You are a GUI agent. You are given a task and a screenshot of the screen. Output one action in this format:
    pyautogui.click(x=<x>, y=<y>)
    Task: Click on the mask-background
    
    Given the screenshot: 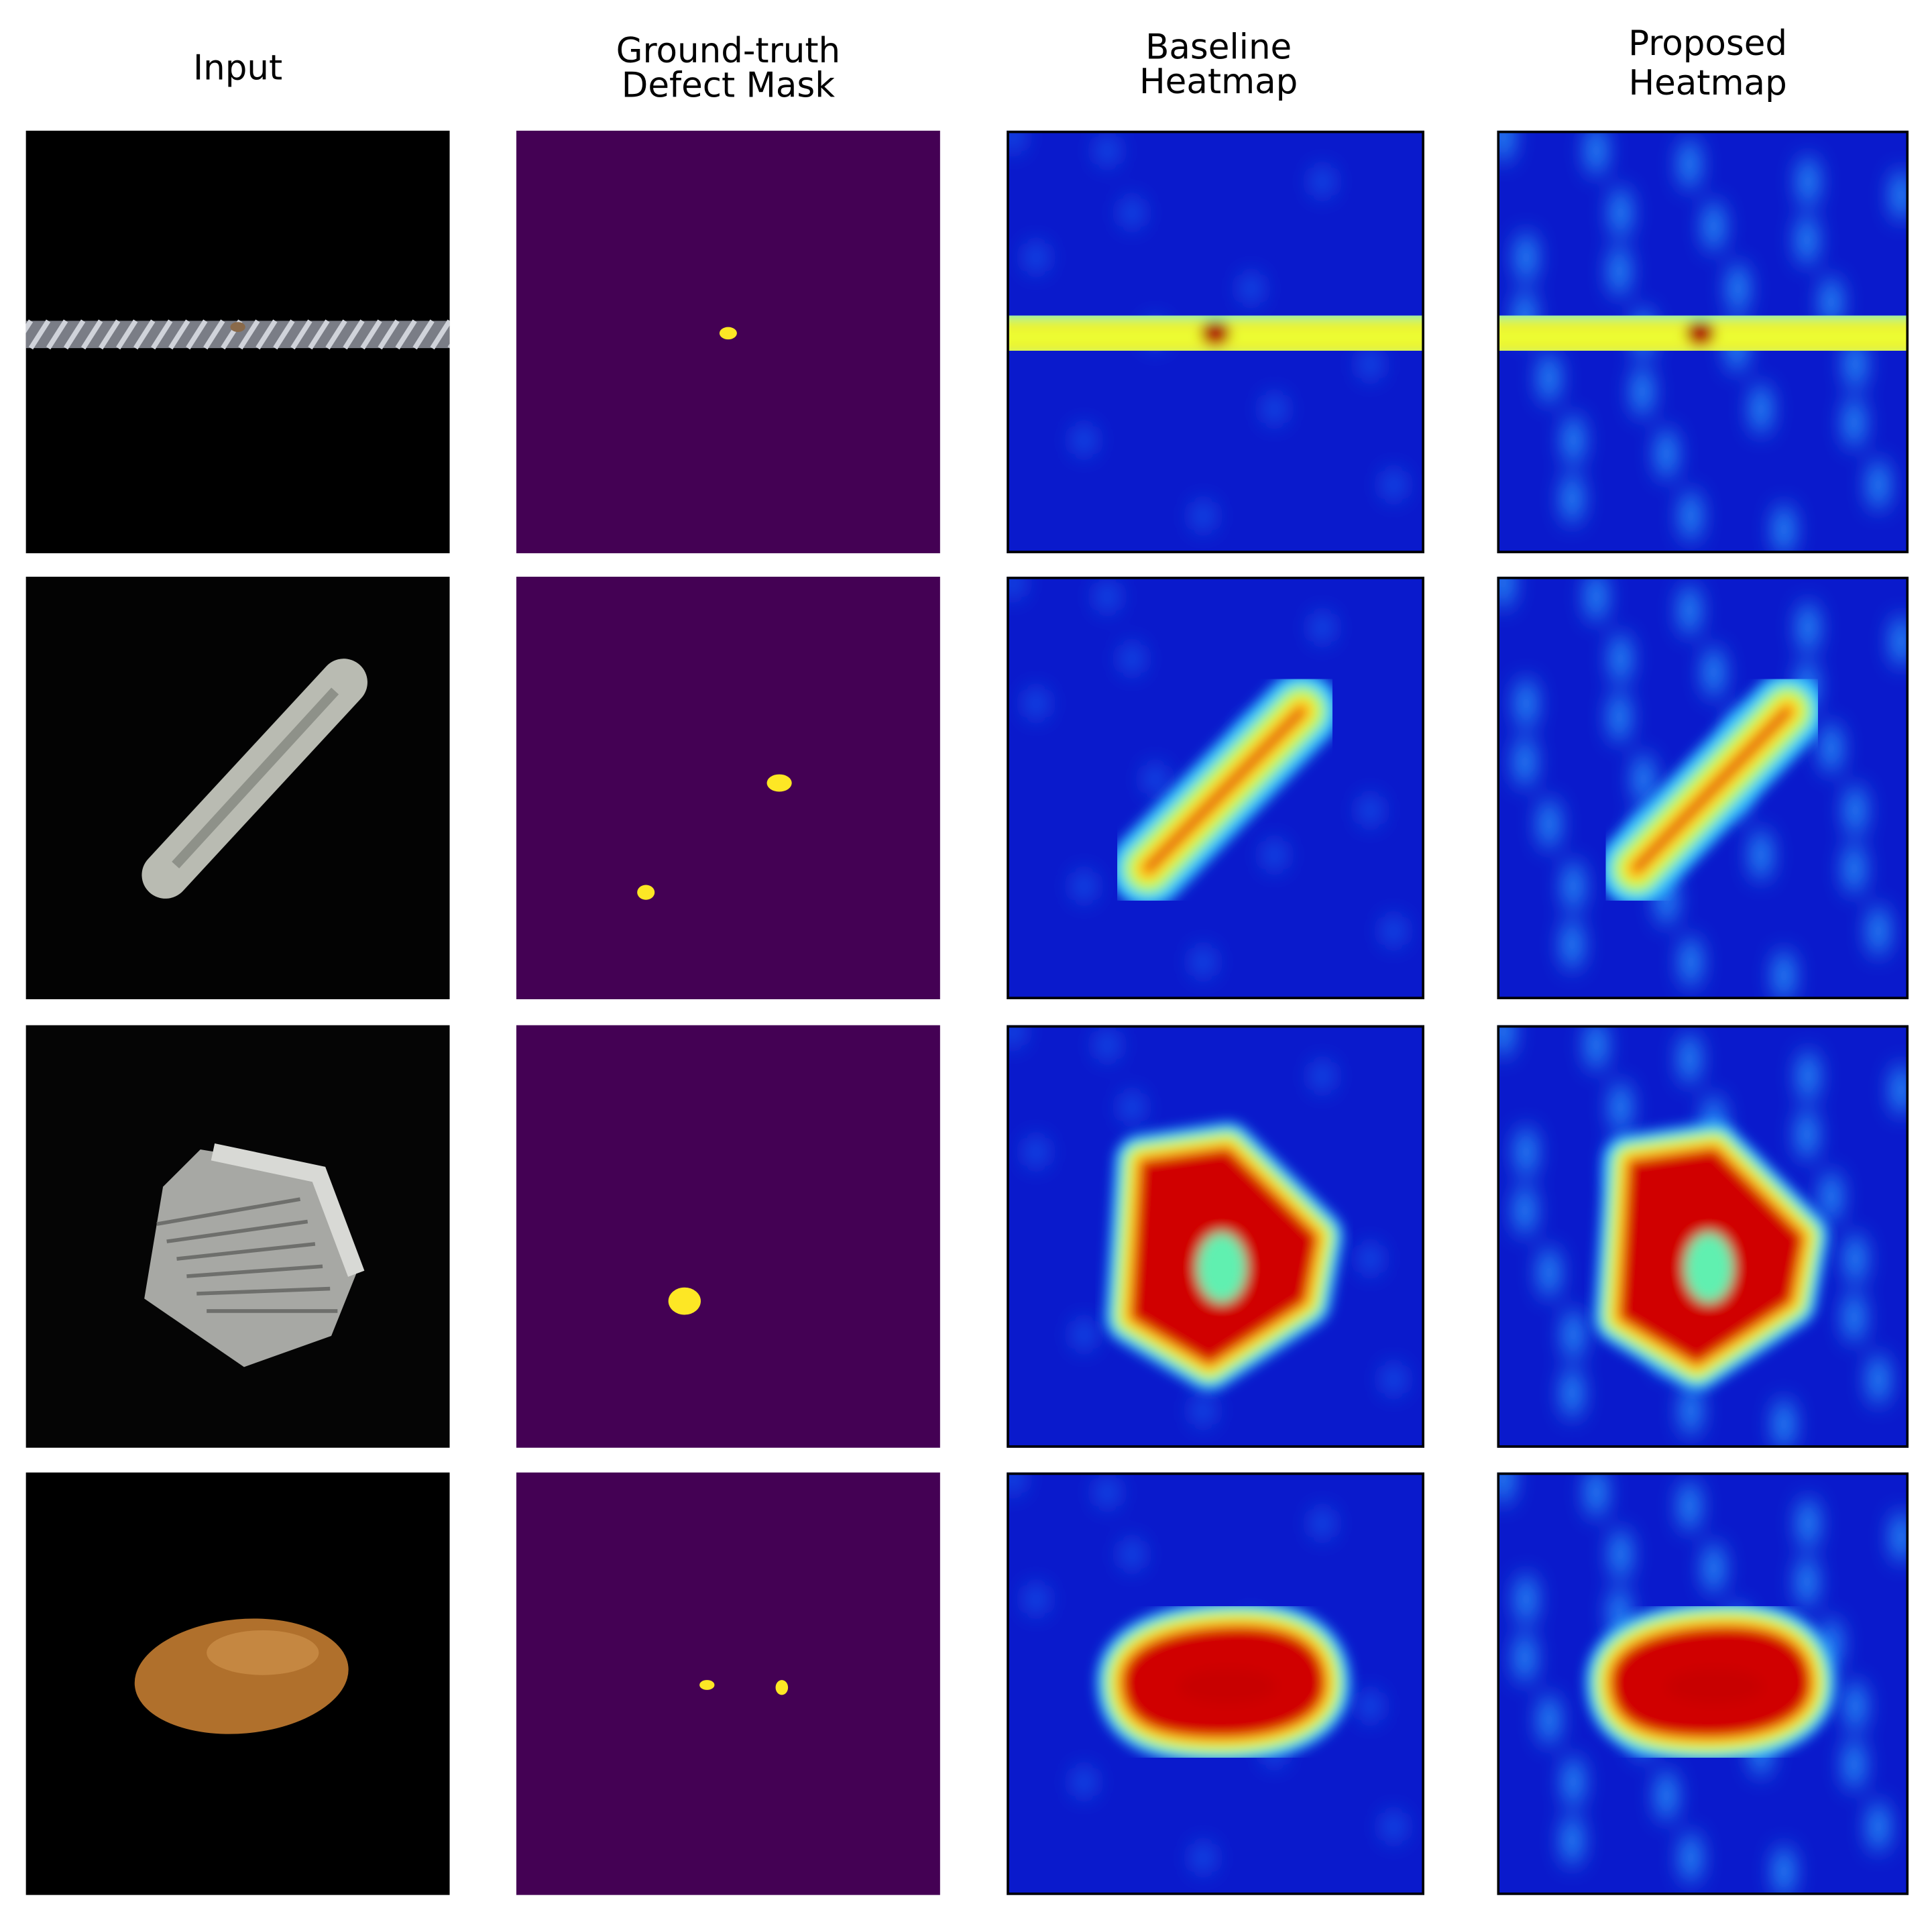 What is the action you would take?
    pyautogui.click(x=728, y=1683)
    